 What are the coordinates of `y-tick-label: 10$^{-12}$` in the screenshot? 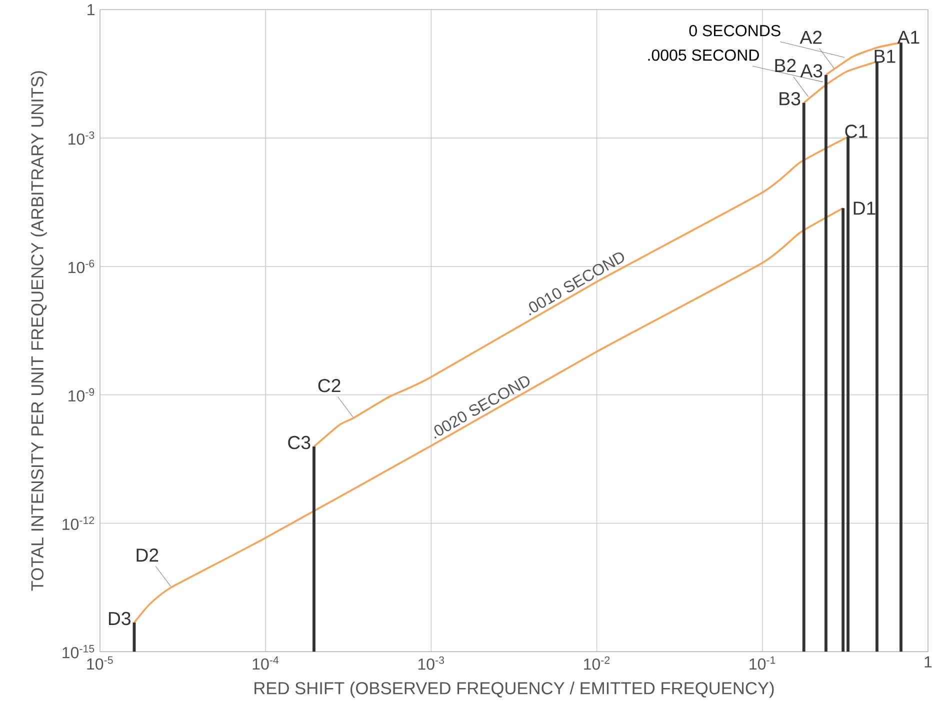 It's located at (78, 523).